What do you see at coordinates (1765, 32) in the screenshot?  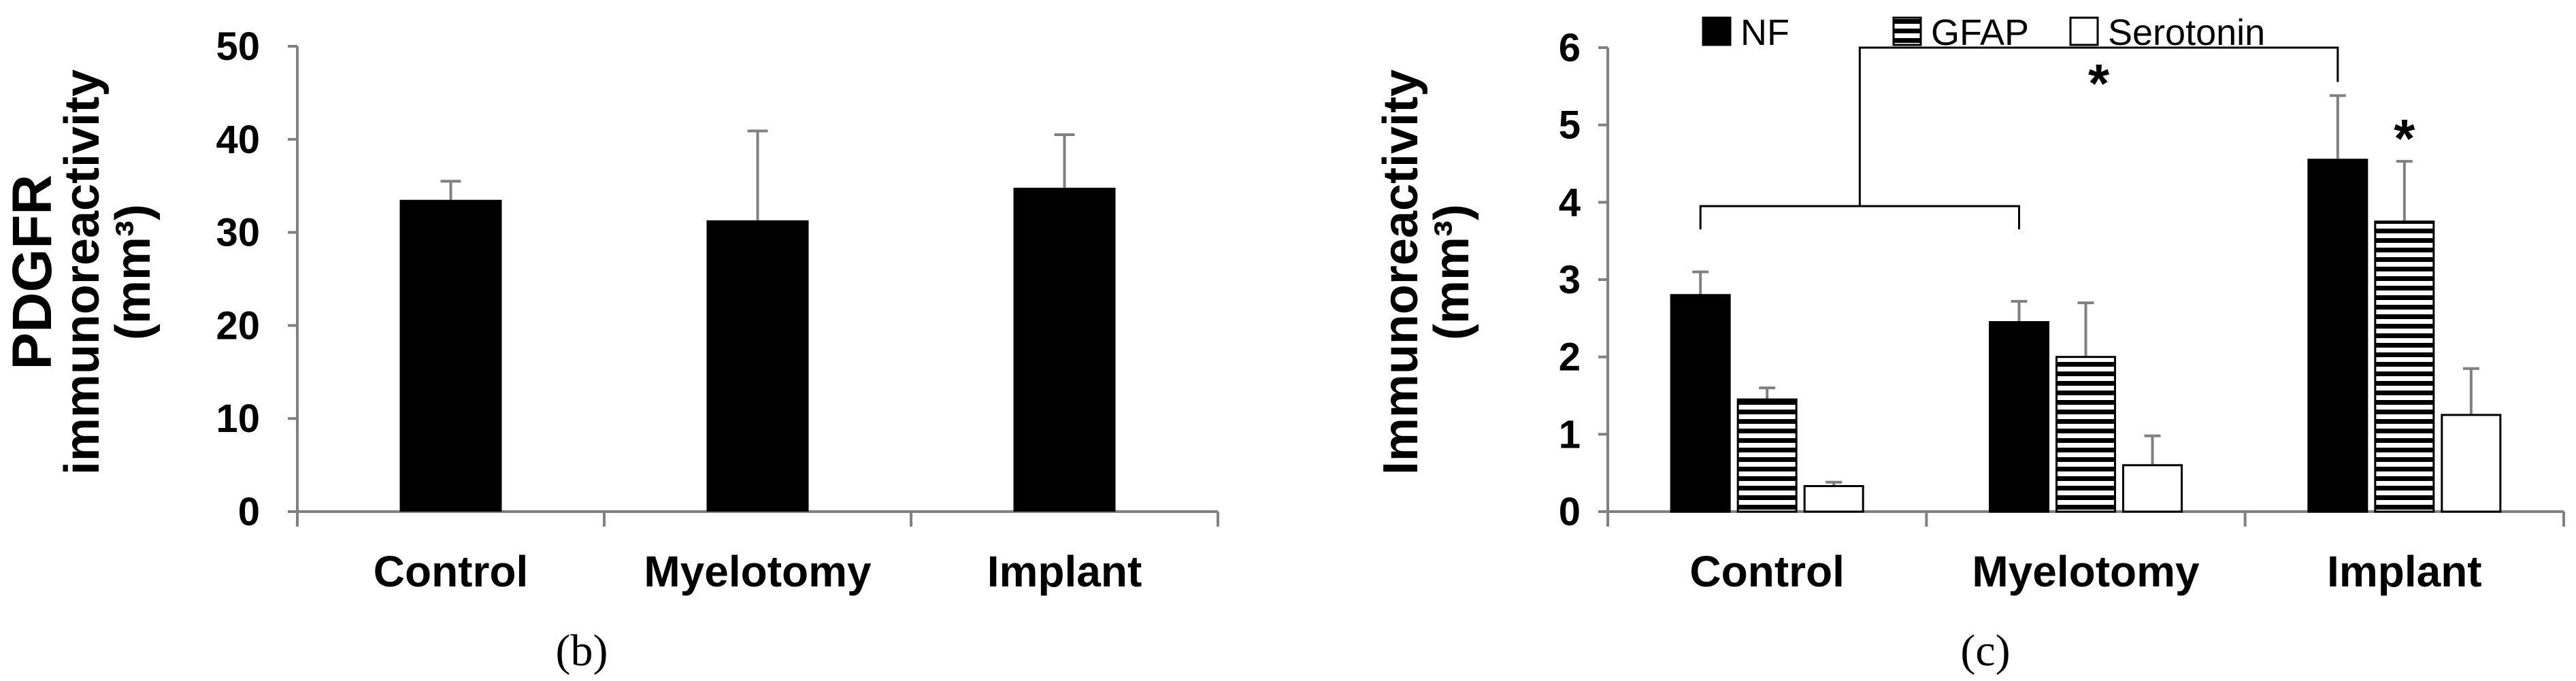 I see `legend-label-nf: NF` at bounding box center [1765, 32].